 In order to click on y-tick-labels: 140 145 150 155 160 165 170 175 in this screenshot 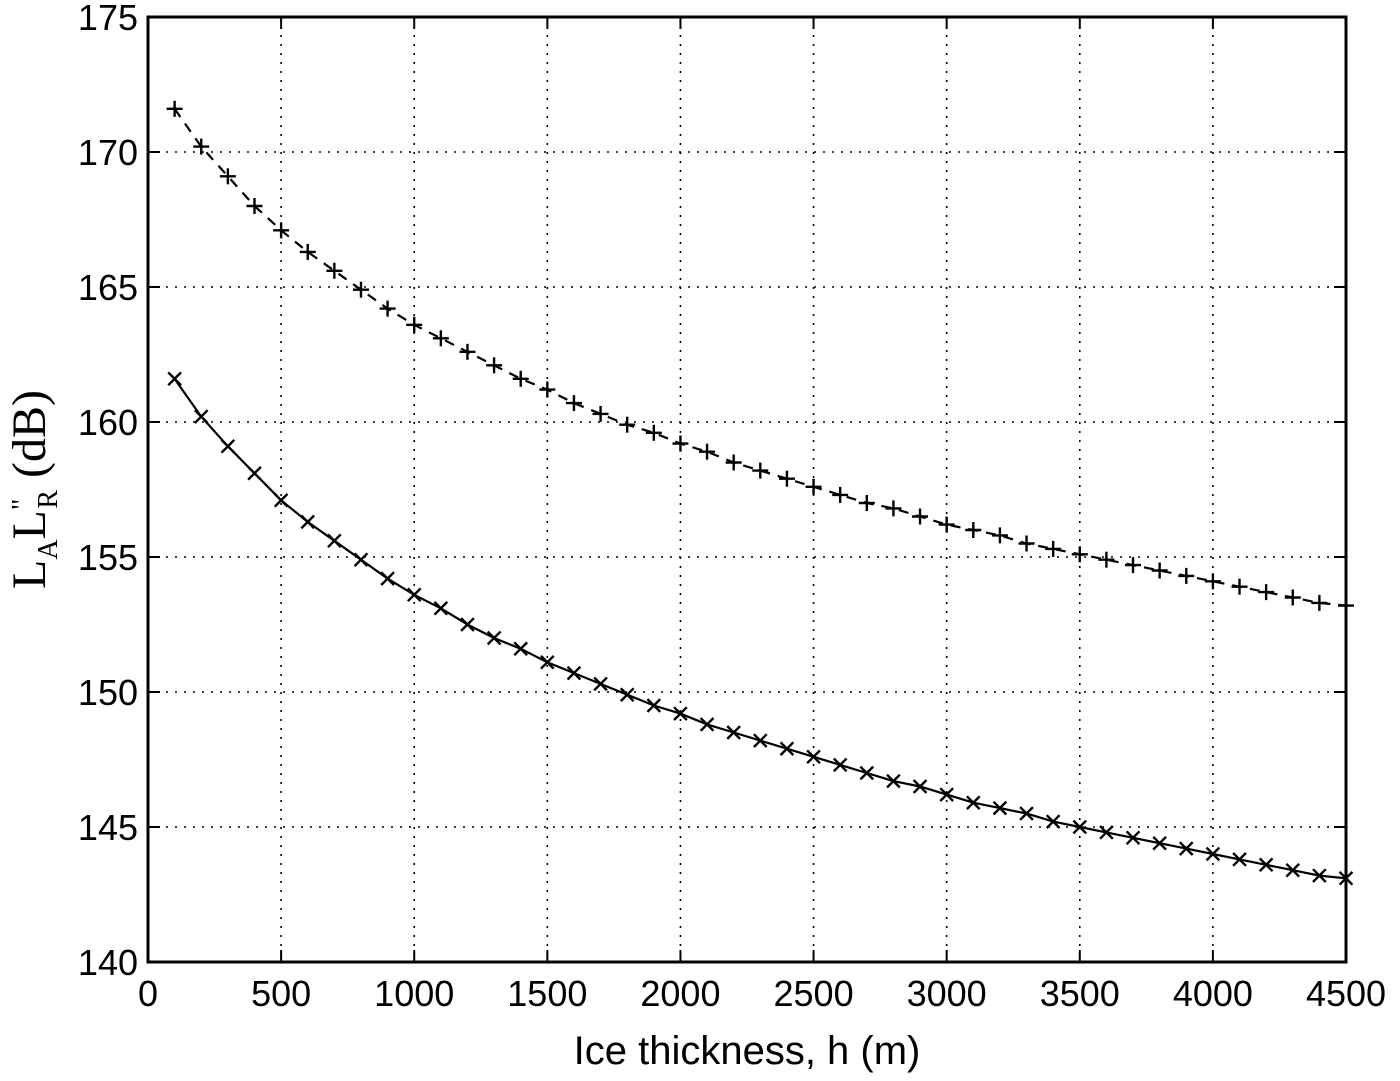, I will do `click(108, 491)`.